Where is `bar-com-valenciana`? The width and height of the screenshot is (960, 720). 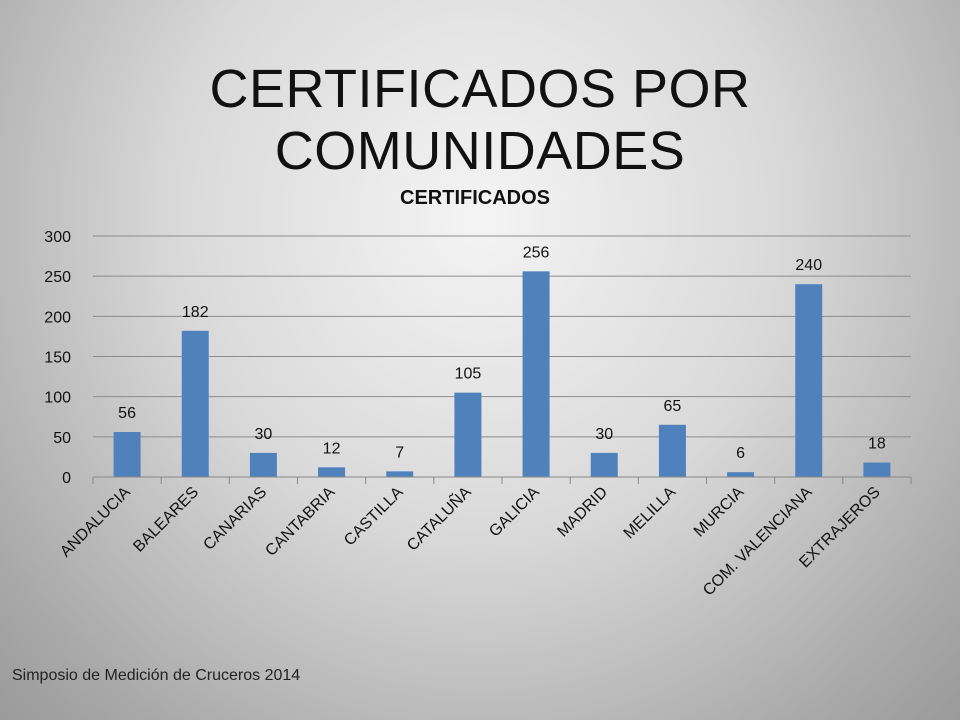
bar-com-valenciana is located at coordinates (809, 380).